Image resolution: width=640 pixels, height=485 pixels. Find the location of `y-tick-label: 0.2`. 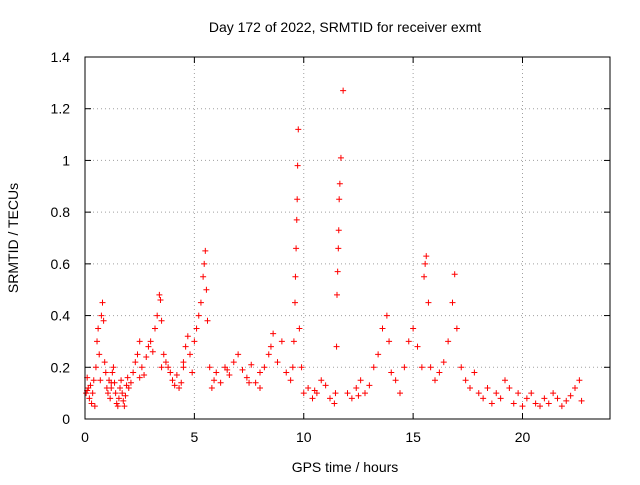

y-tick-label: 0.2 is located at coordinates (61, 367).